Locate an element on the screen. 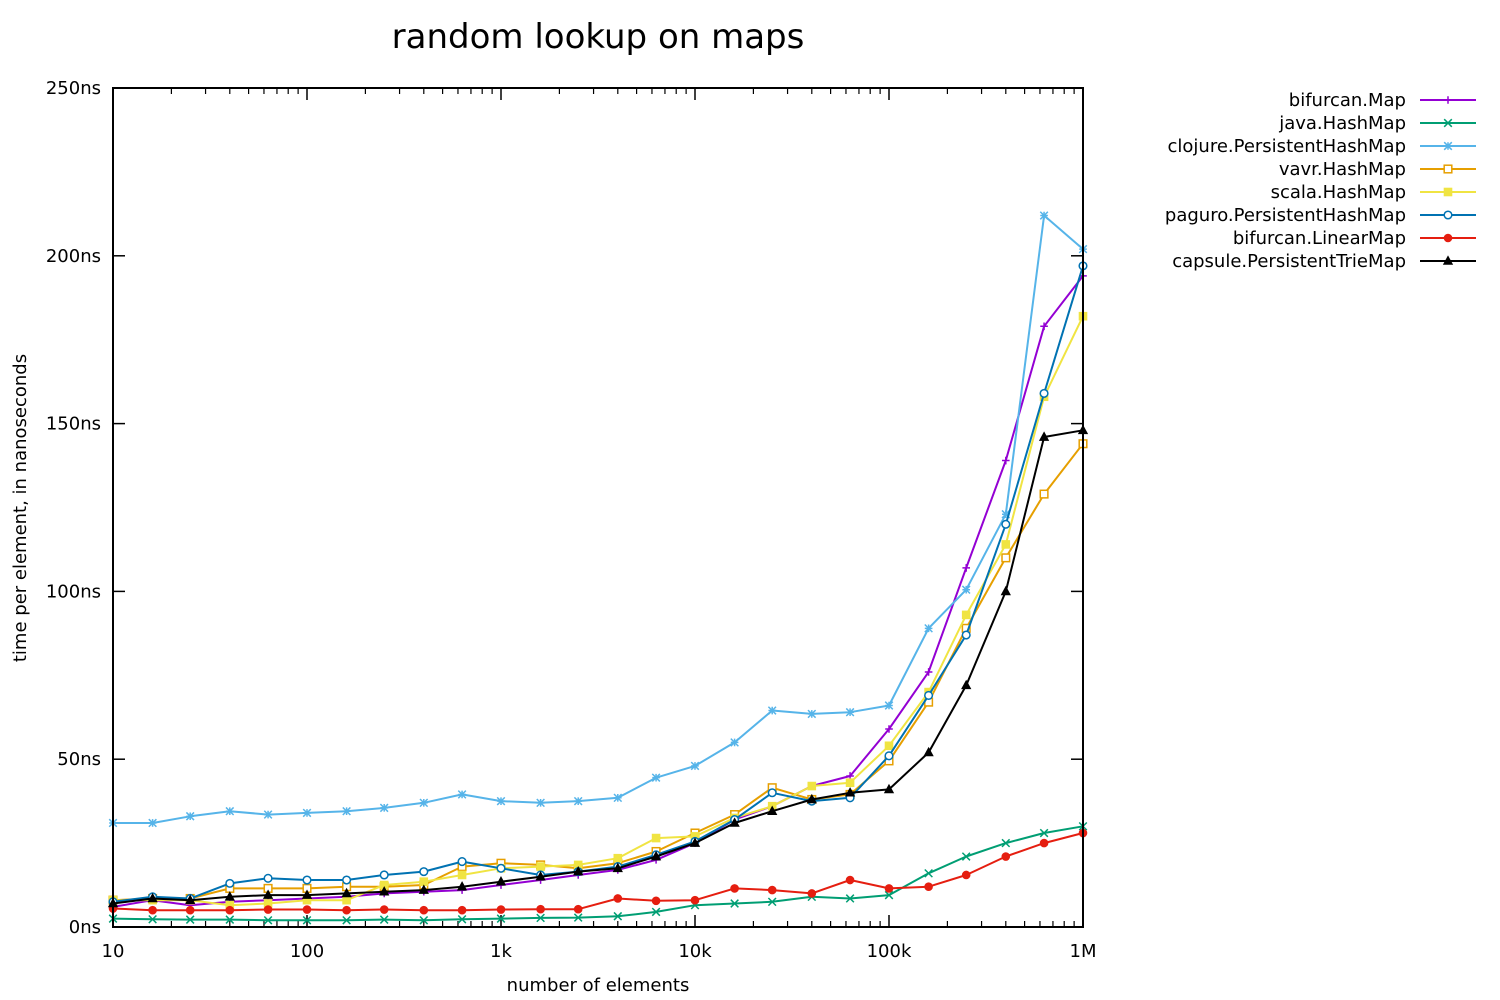 This screenshot has width=1500, height=1000. legend-item-vavr-hashmap: vavr.HashMap is located at coordinates (1377, 169).